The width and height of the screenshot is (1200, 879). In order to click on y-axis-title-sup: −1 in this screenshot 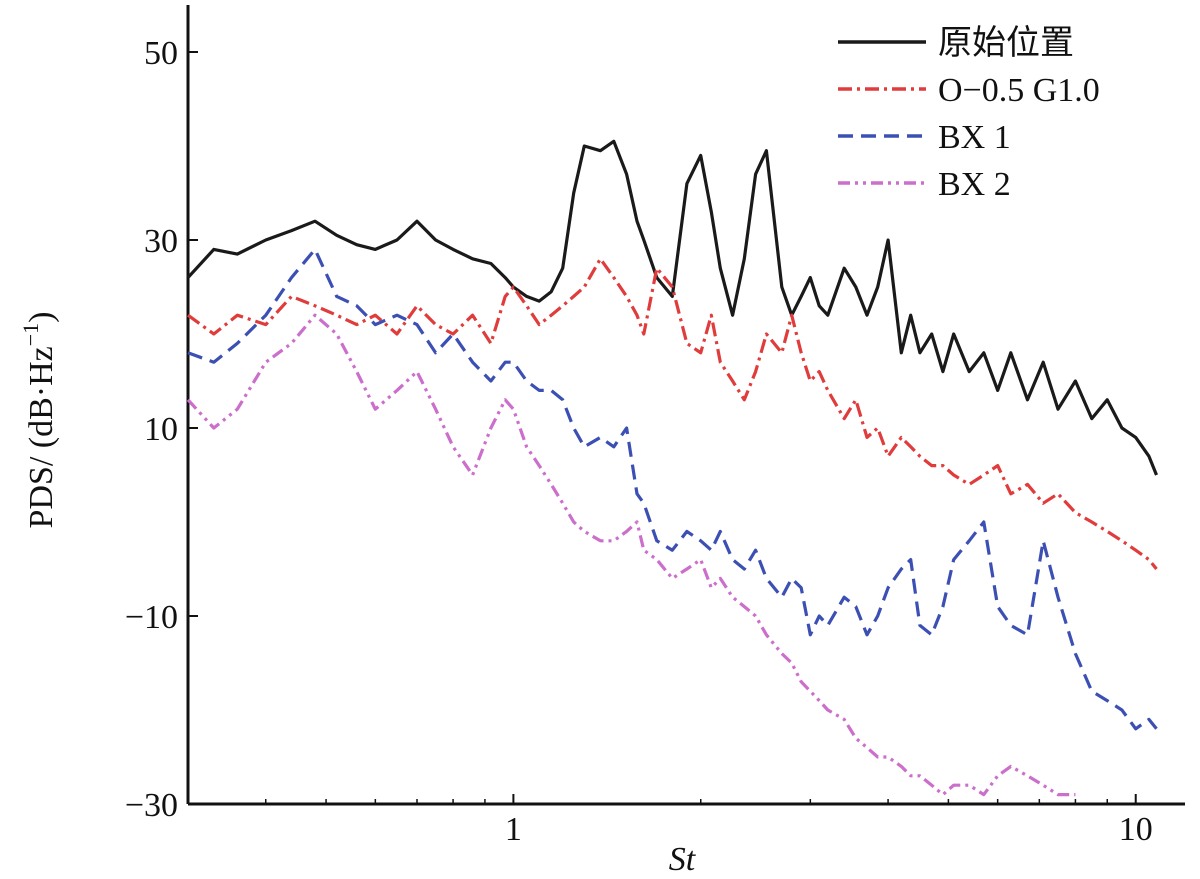, I will do `click(30, 334)`.